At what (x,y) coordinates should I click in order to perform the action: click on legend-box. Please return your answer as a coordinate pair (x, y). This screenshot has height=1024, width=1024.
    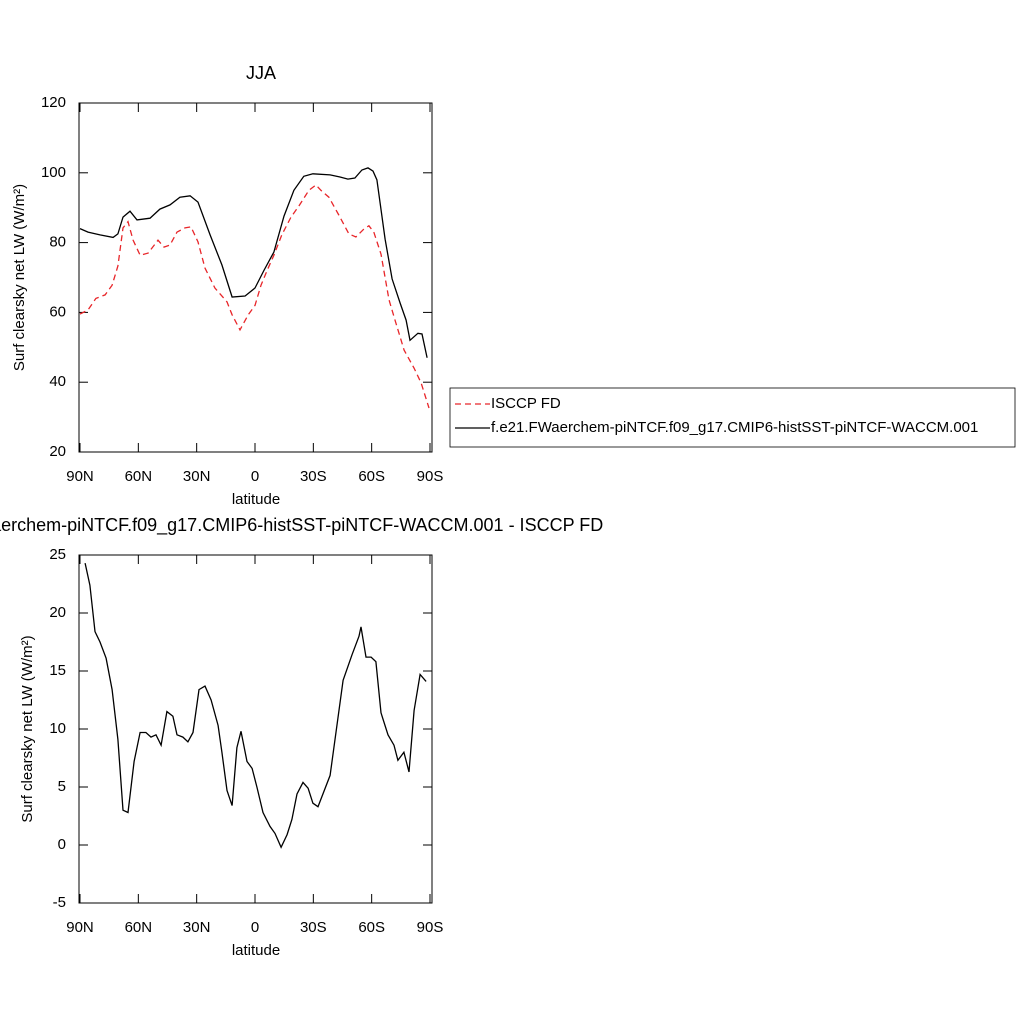
    Looking at the image, I should click on (732, 417).